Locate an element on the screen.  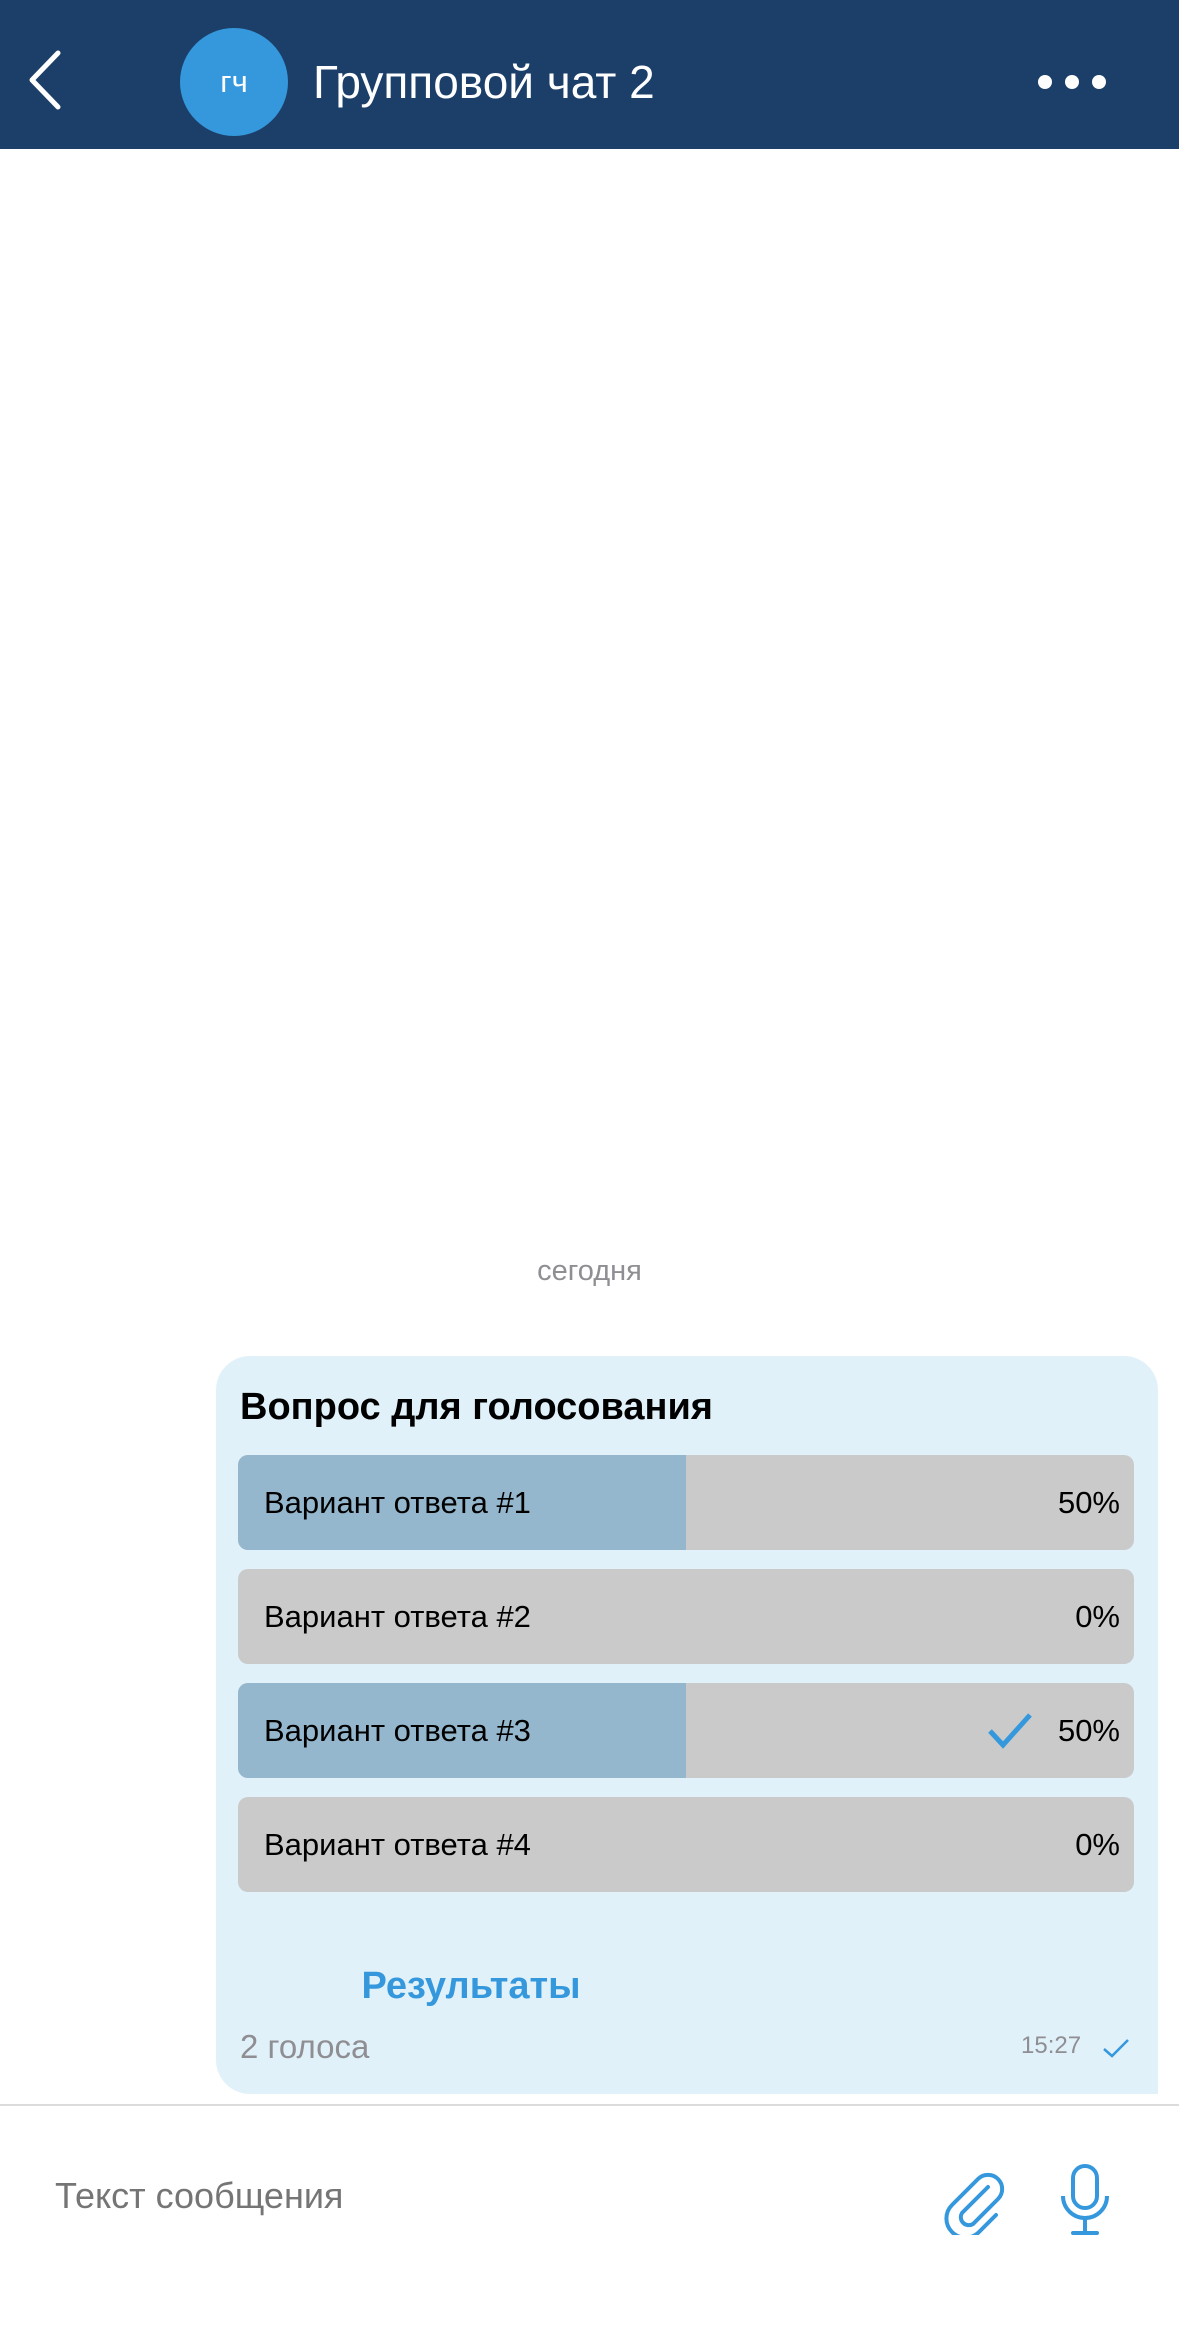
selected-check-icon is located at coordinates (1010, 1731).